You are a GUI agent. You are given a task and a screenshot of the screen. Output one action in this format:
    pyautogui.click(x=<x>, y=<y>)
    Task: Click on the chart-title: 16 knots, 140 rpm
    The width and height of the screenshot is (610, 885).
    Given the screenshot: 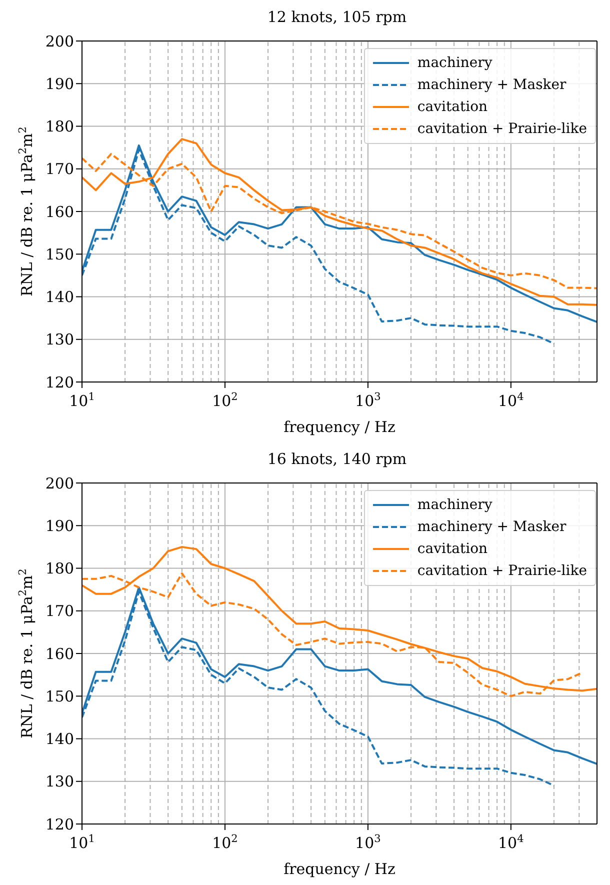 What is the action you would take?
    pyautogui.click(x=337, y=460)
    